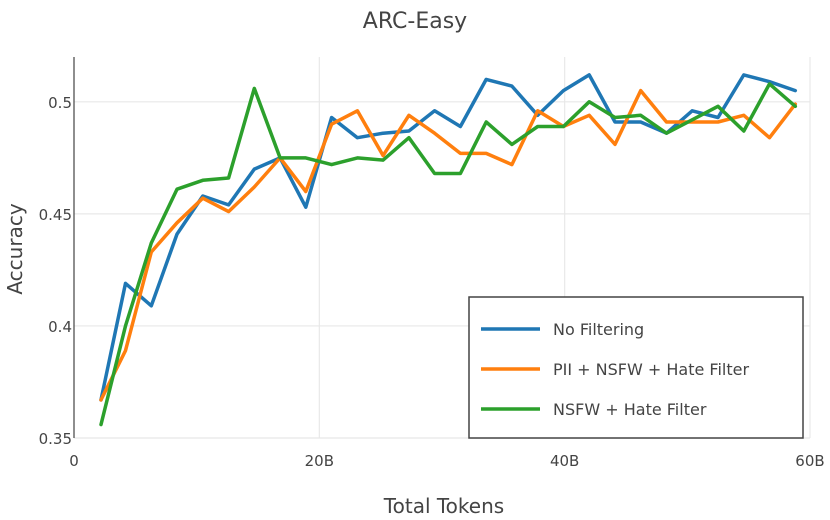  What do you see at coordinates (15, 248) in the screenshot?
I see `y-axis-title: Accuracy` at bounding box center [15, 248].